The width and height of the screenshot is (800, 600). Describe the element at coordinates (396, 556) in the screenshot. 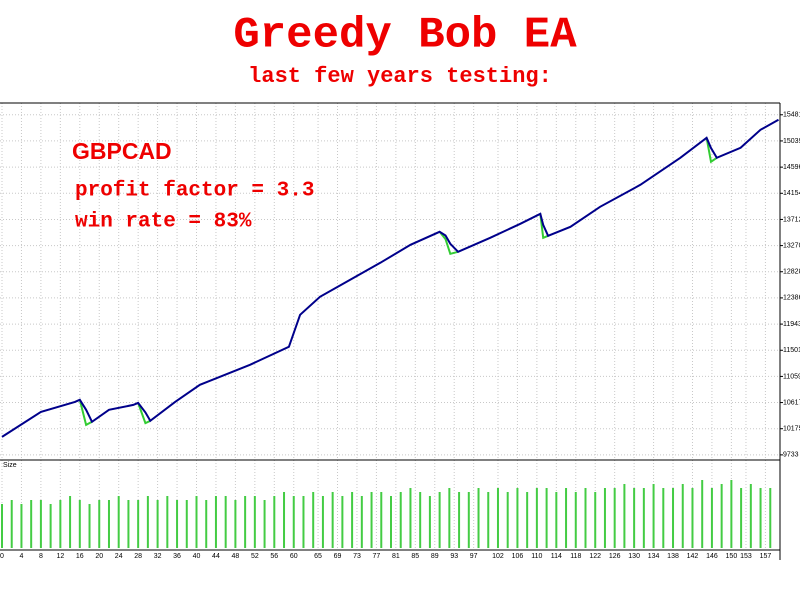

I see `x-tick-label: 81` at that location.